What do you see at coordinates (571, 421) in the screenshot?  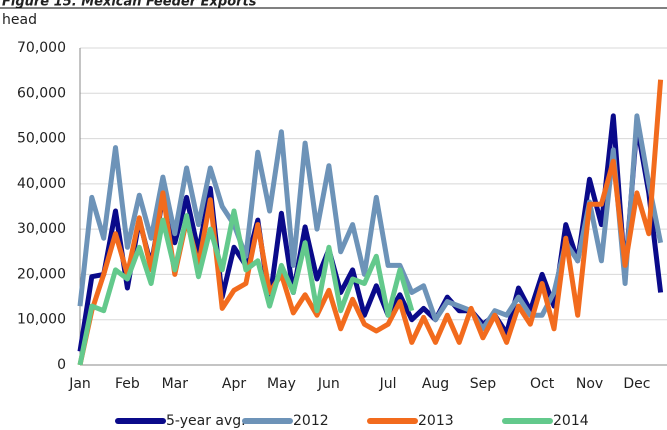 I see `legend-label: 2014` at bounding box center [571, 421].